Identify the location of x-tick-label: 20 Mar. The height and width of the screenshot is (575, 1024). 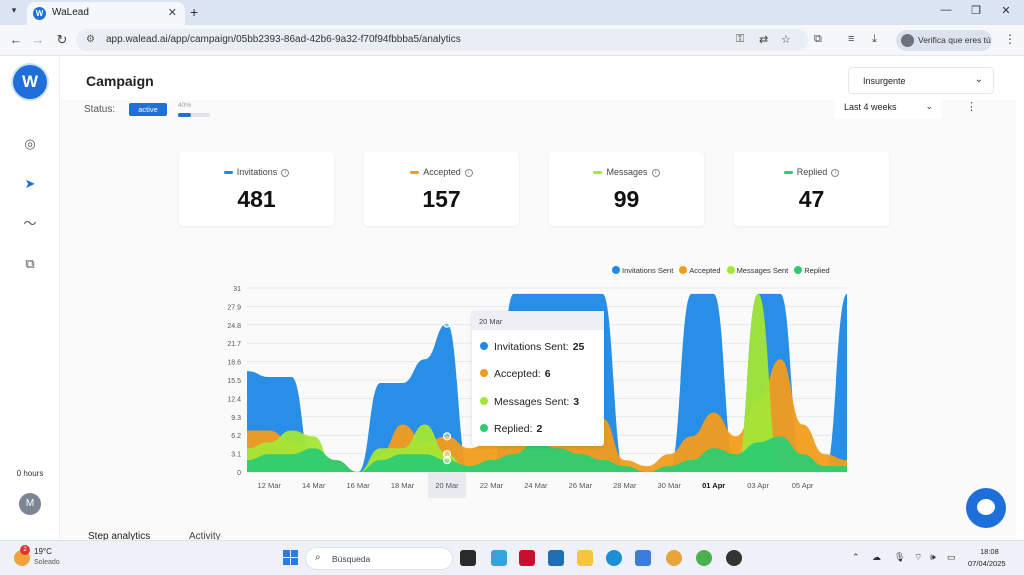
(447, 485).